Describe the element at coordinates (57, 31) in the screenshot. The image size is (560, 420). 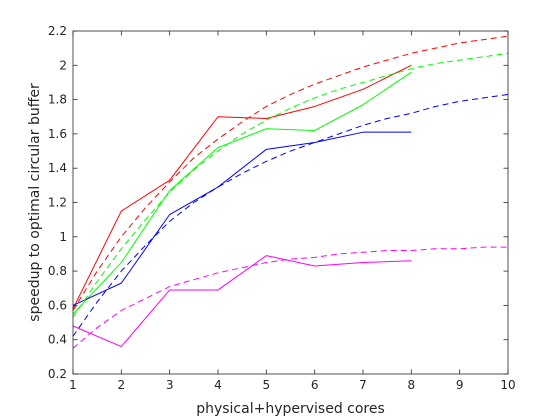
I see `y-tick-label: 2.2` at that location.